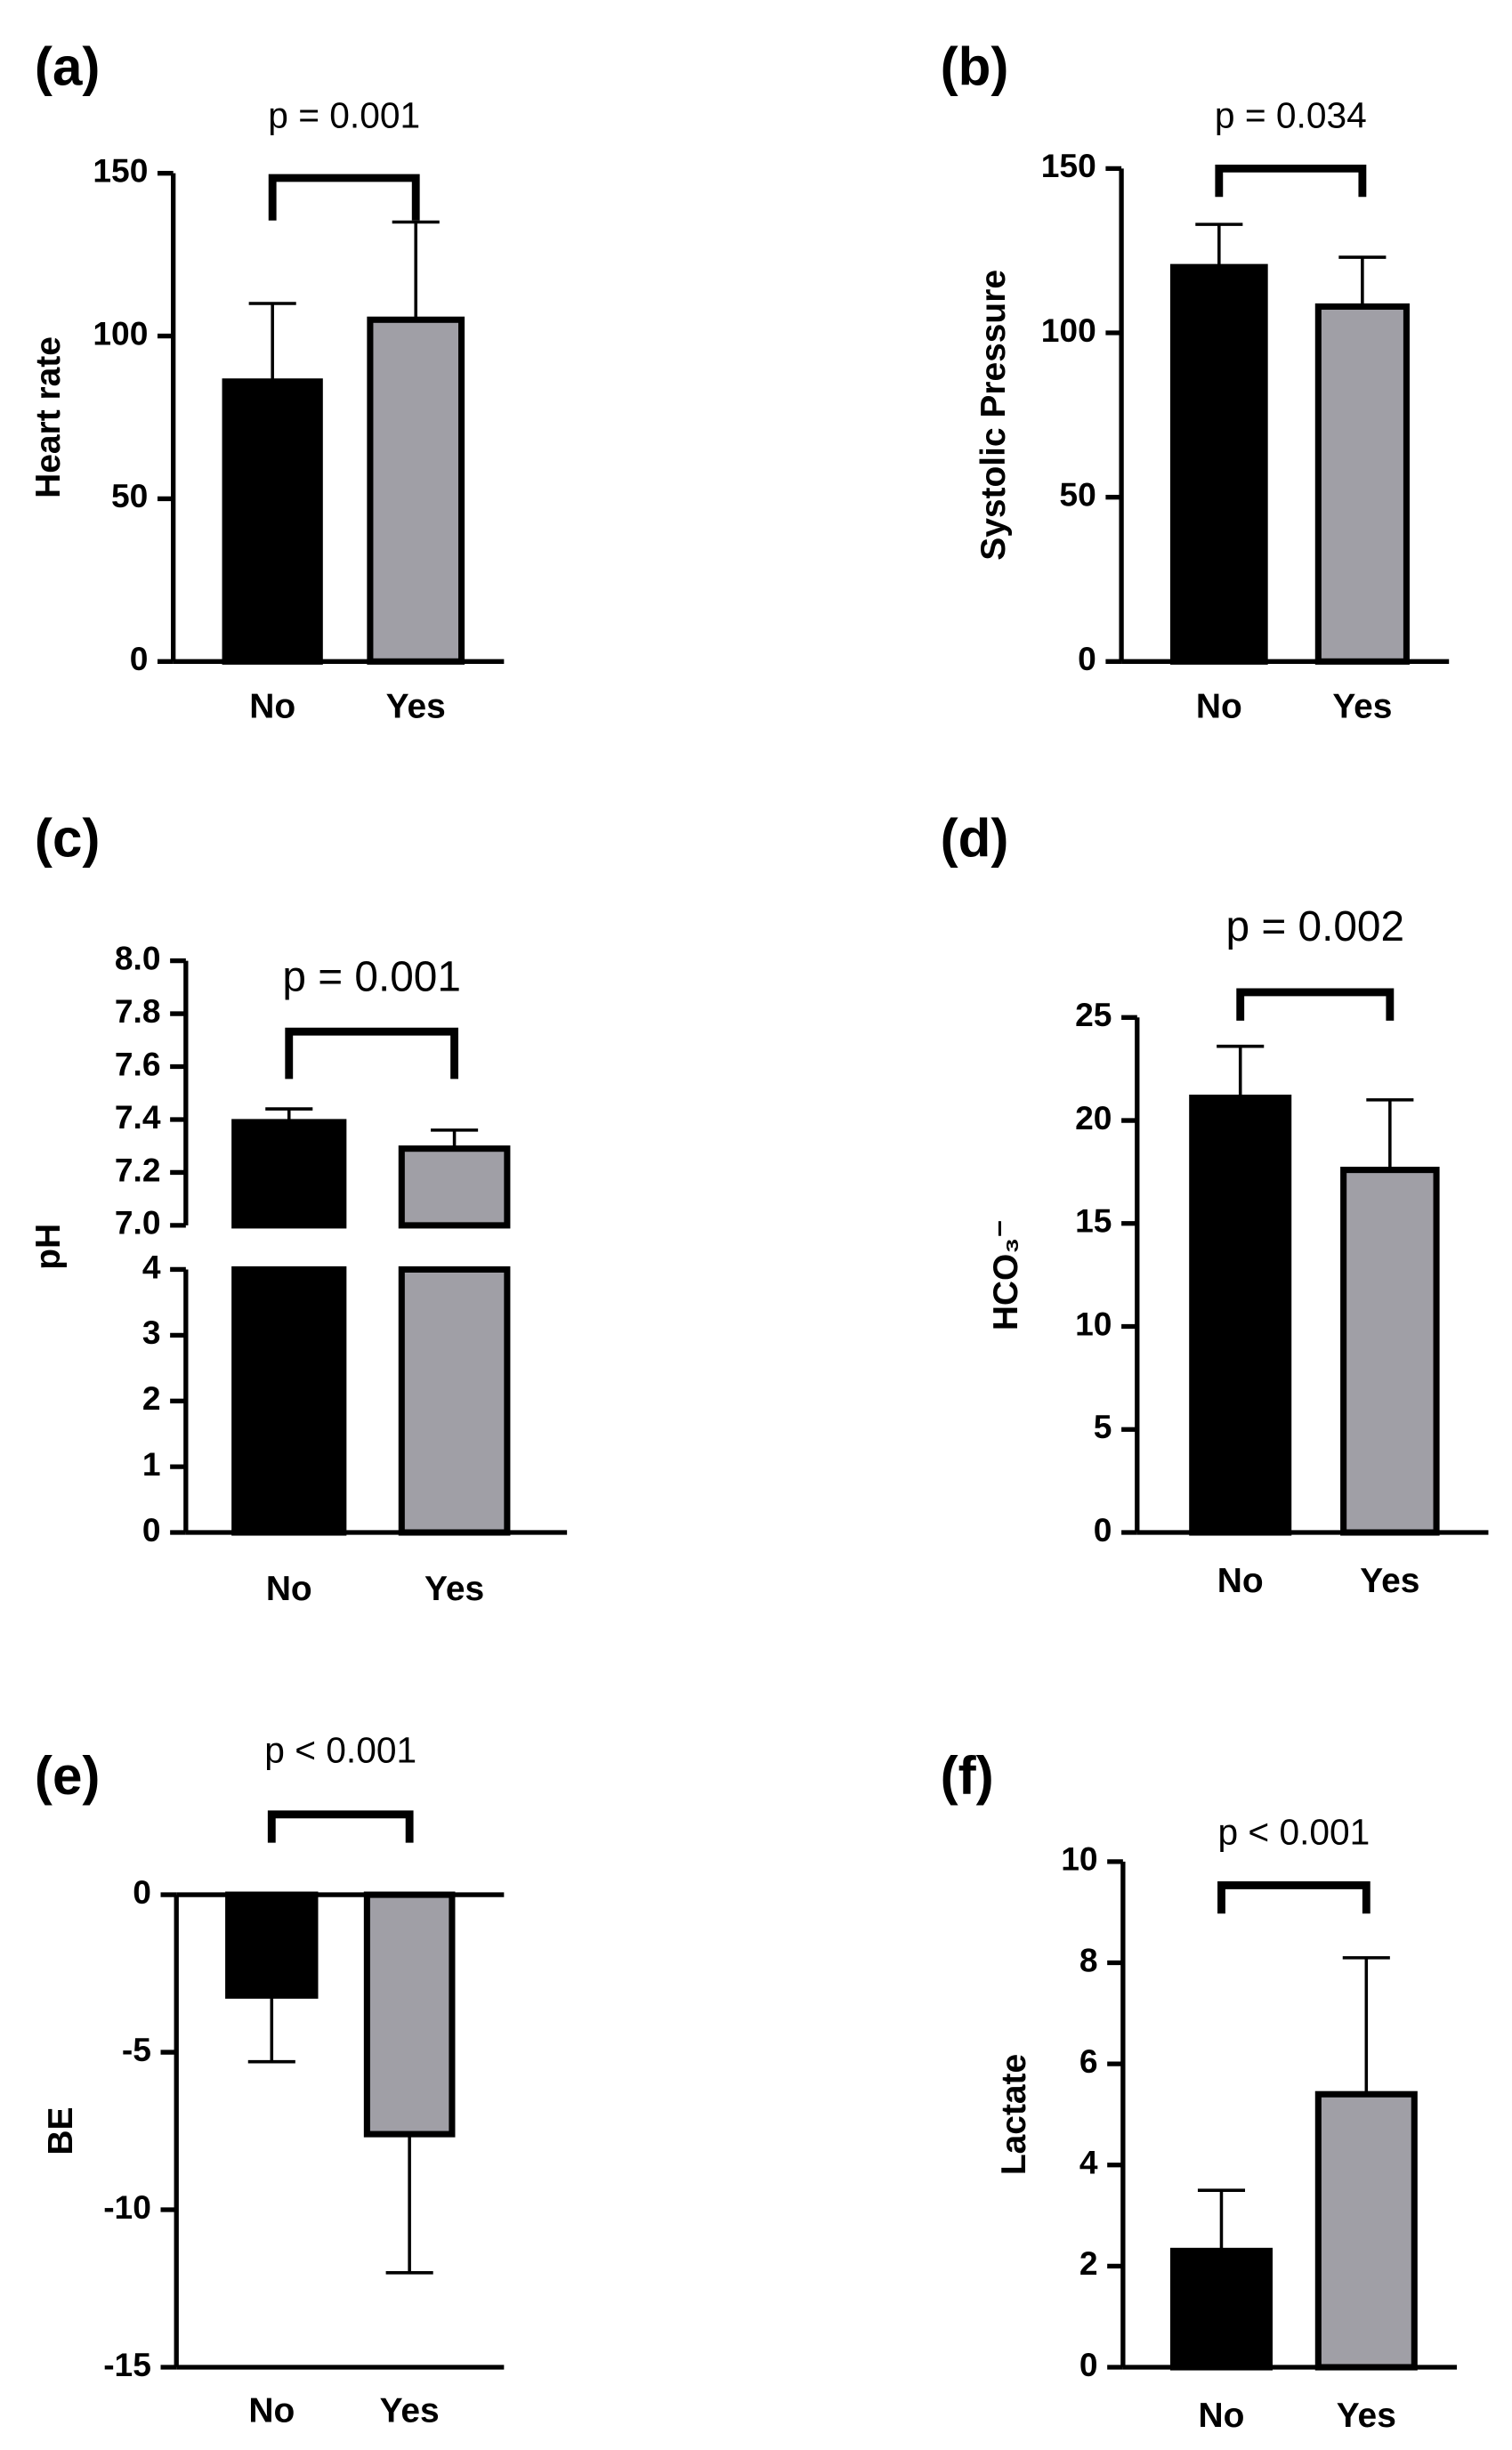 Image resolution: width=1512 pixels, height=2450 pixels. Describe the element at coordinates (1093, 1221) in the screenshot. I see `y-tick-label: 15` at that location.